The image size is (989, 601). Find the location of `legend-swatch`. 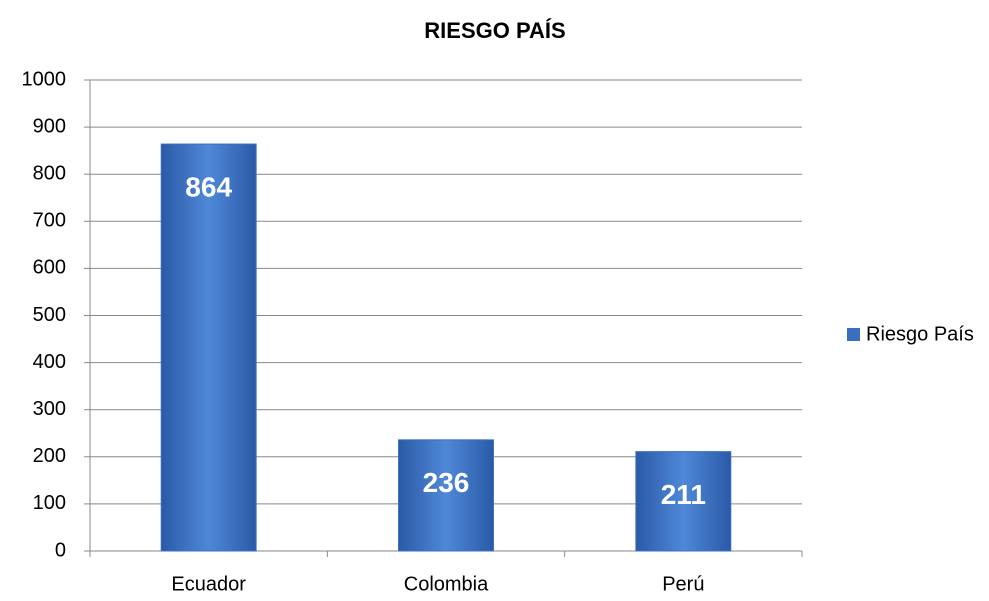

legend-swatch is located at coordinates (853, 334).